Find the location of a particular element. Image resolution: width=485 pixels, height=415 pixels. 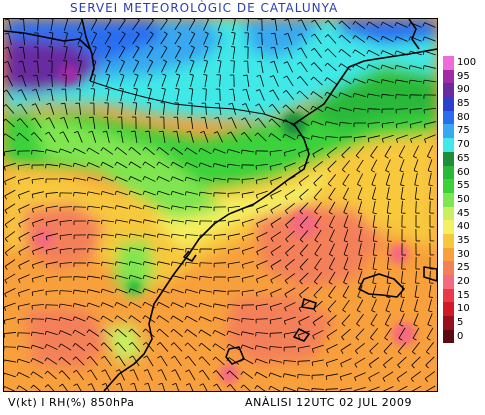

legend-row: 50 is located at coordinates (464, 199).